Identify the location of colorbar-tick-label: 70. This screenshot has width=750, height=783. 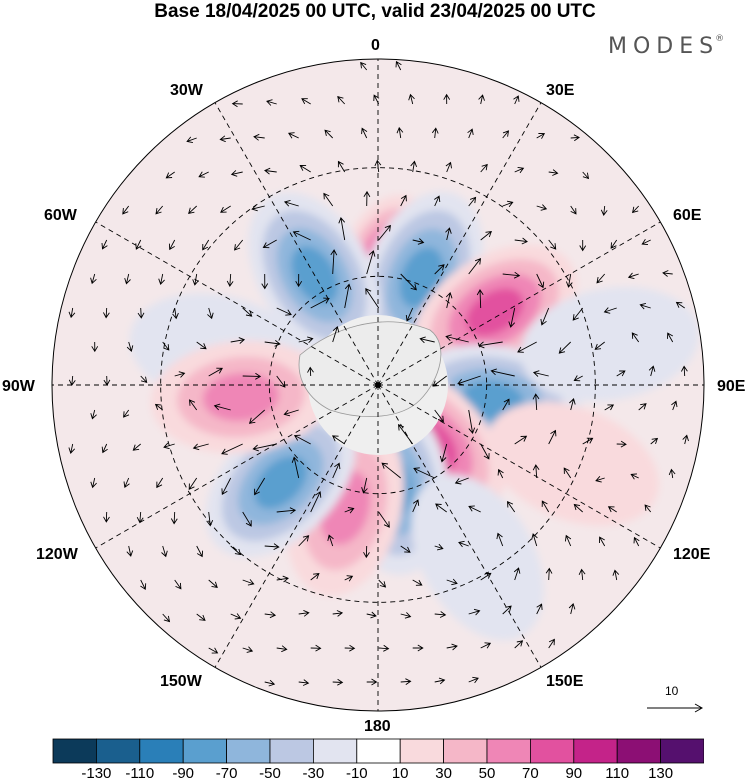
(530, 773).